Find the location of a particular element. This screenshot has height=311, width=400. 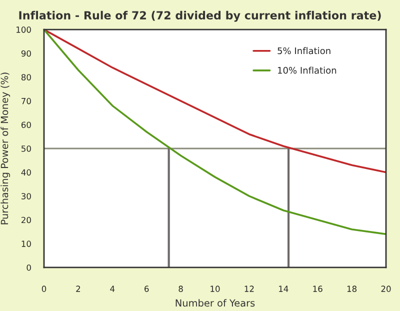

y-axis-title: Purchasing Power of Money (%) is located at coordinates (5, 148).